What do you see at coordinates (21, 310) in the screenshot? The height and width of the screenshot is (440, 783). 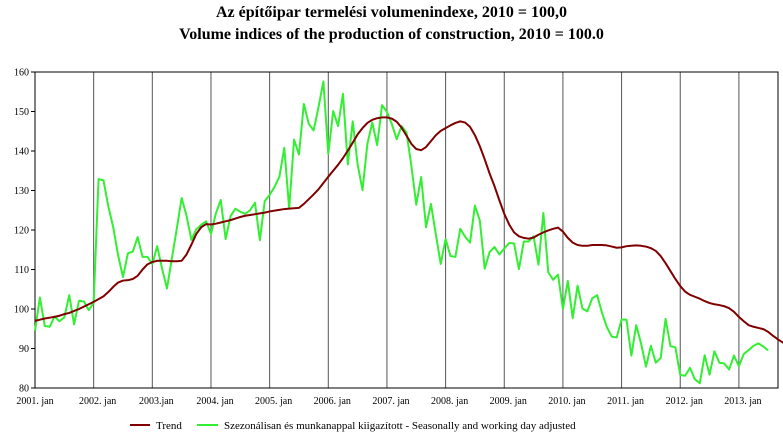 I see `y-tick-label: 100` at bounding box center [21, 310].